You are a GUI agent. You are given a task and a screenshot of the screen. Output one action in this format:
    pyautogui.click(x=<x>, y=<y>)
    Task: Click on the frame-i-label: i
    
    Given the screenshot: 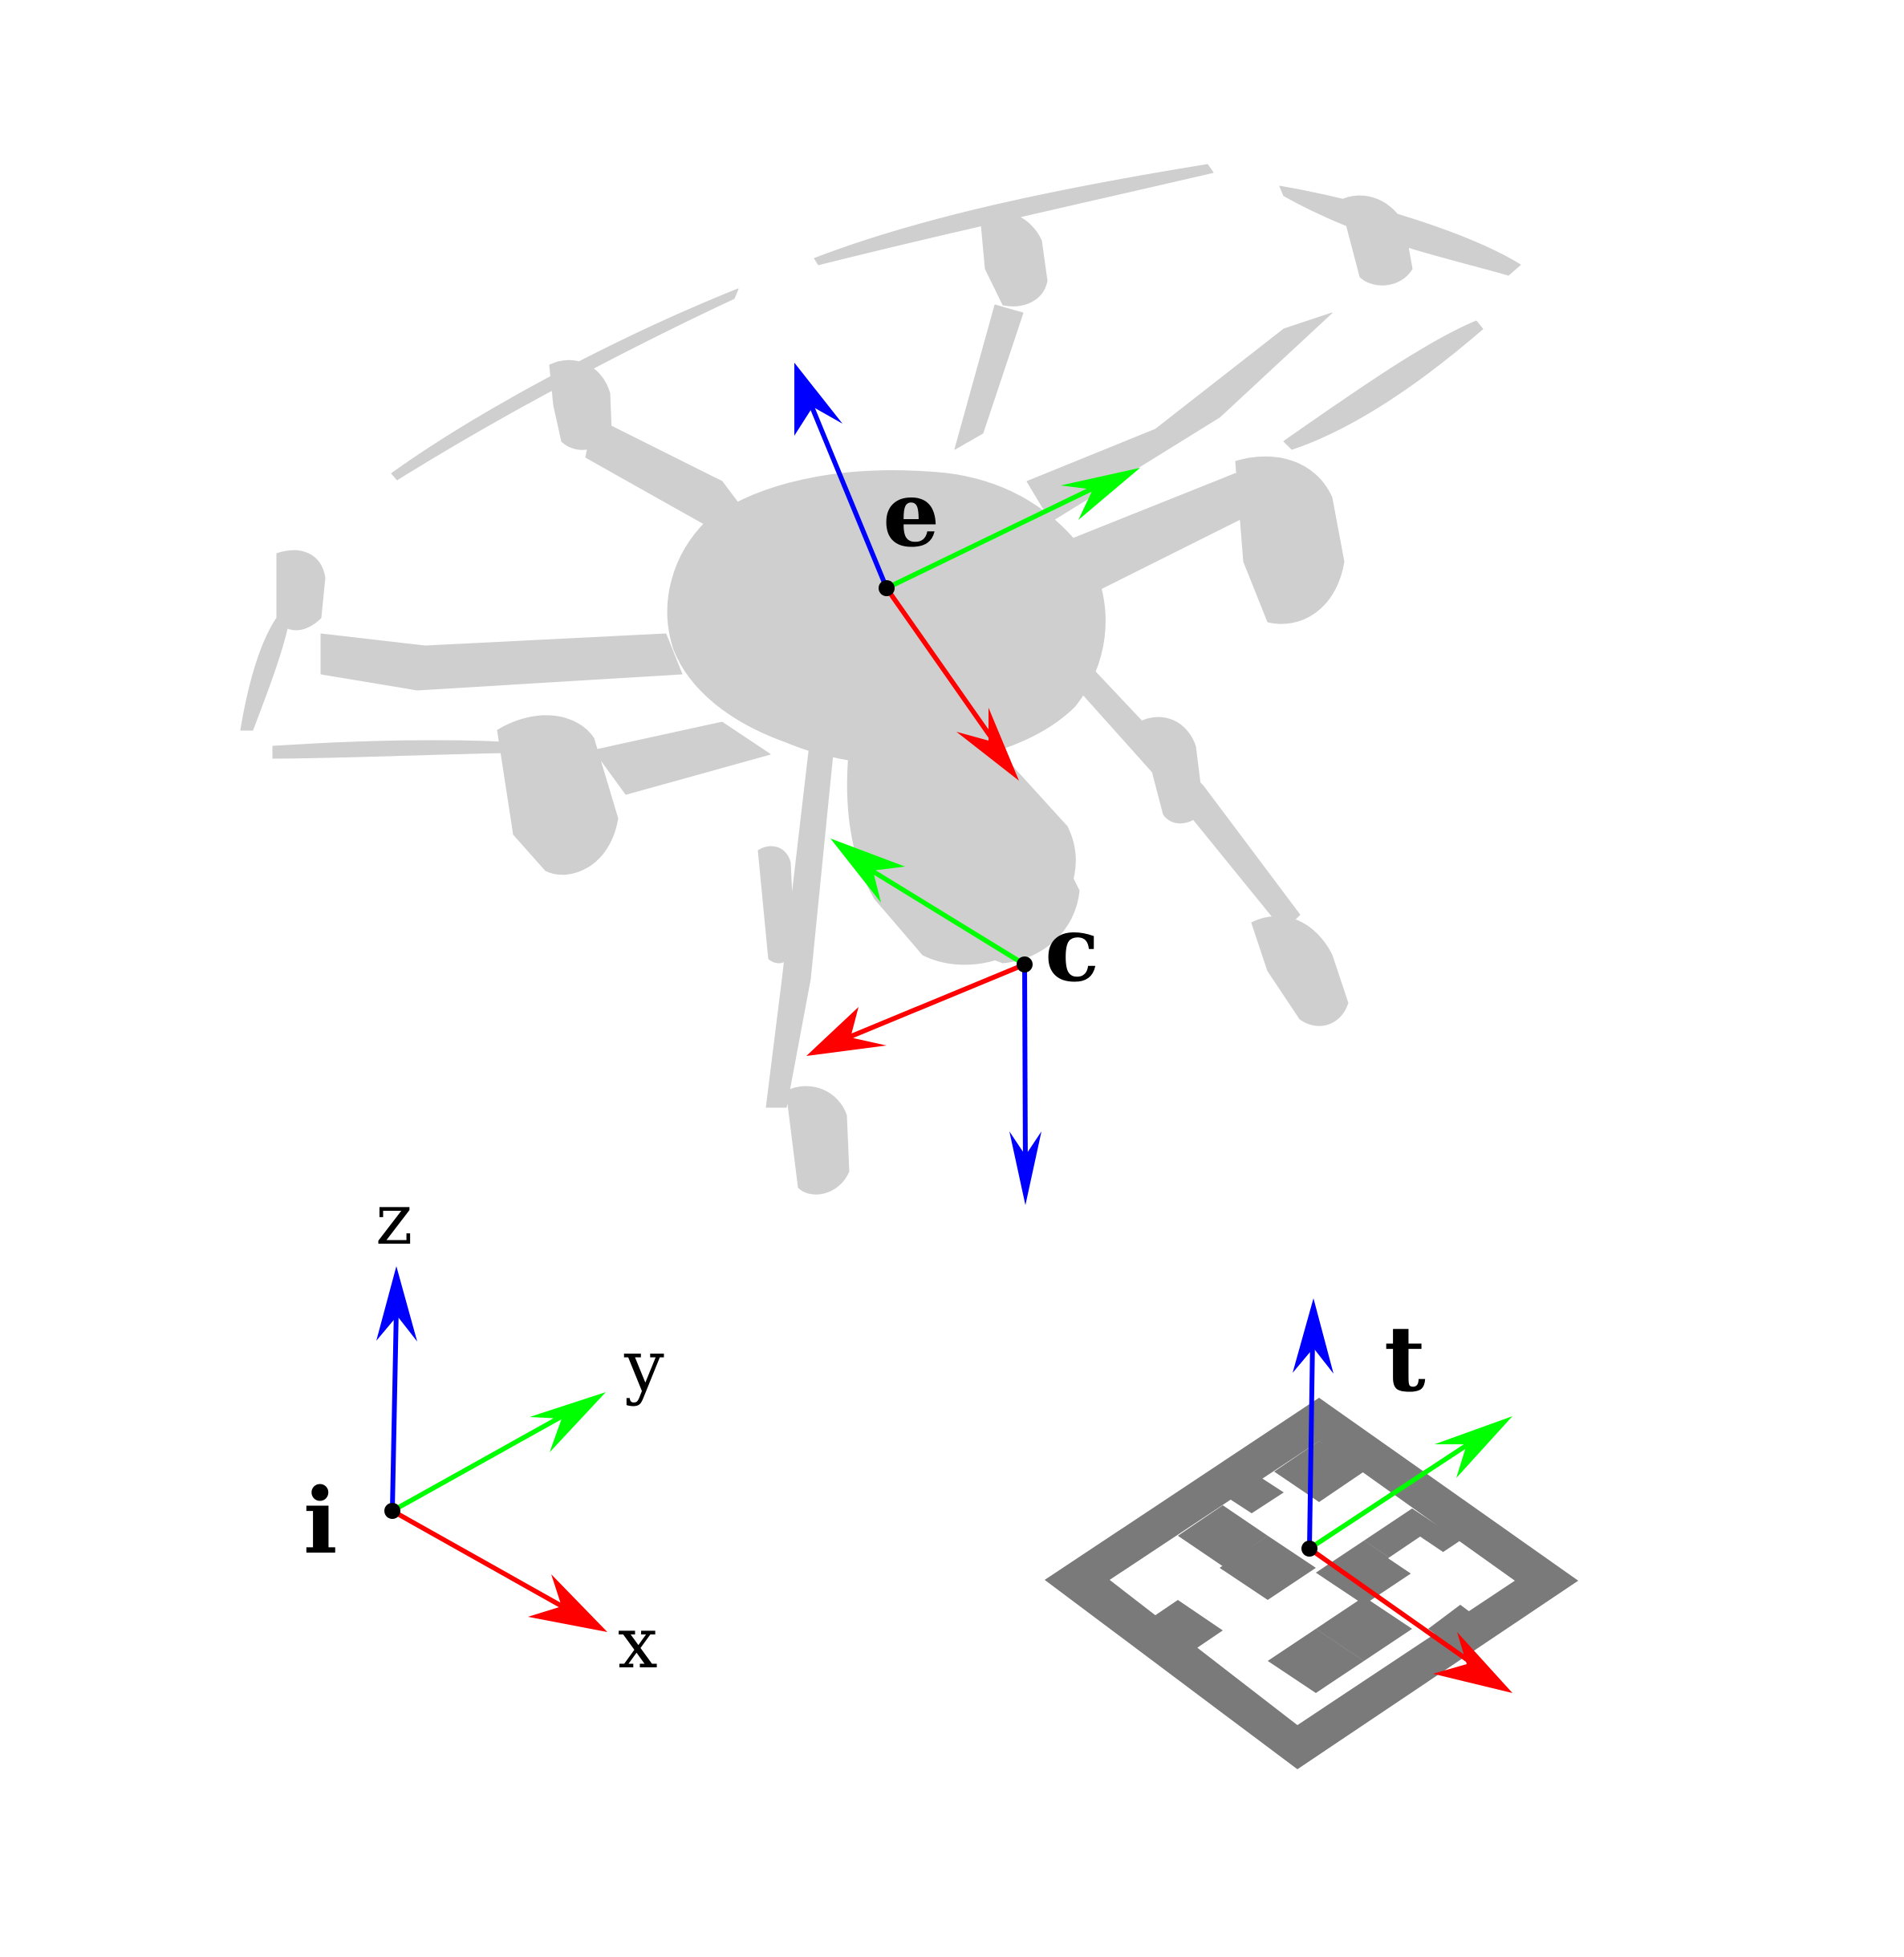 What is the action you would take?
    pyautogui.click(x=320, y=1521)
    